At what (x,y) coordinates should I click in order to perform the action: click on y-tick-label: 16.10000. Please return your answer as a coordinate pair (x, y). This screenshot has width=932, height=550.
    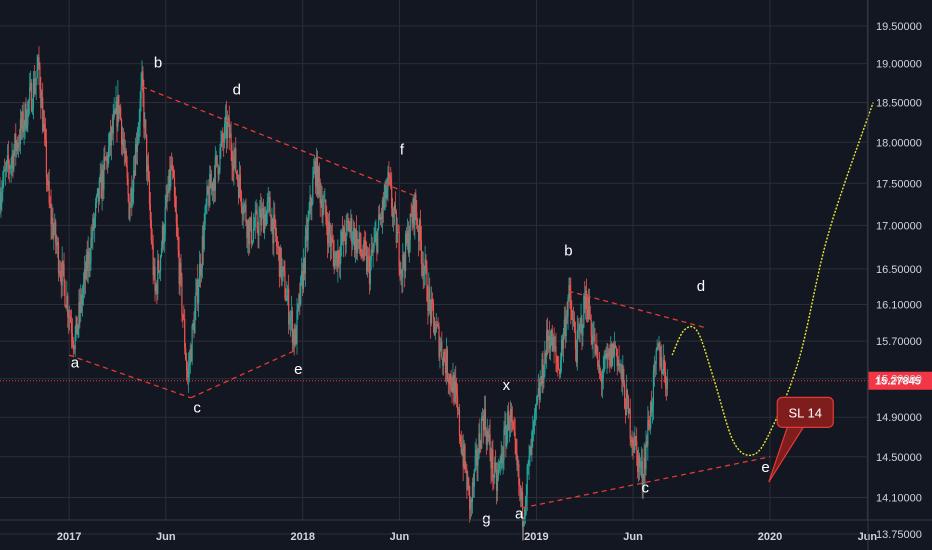
    Looking at the image, I should click on (899, 306).